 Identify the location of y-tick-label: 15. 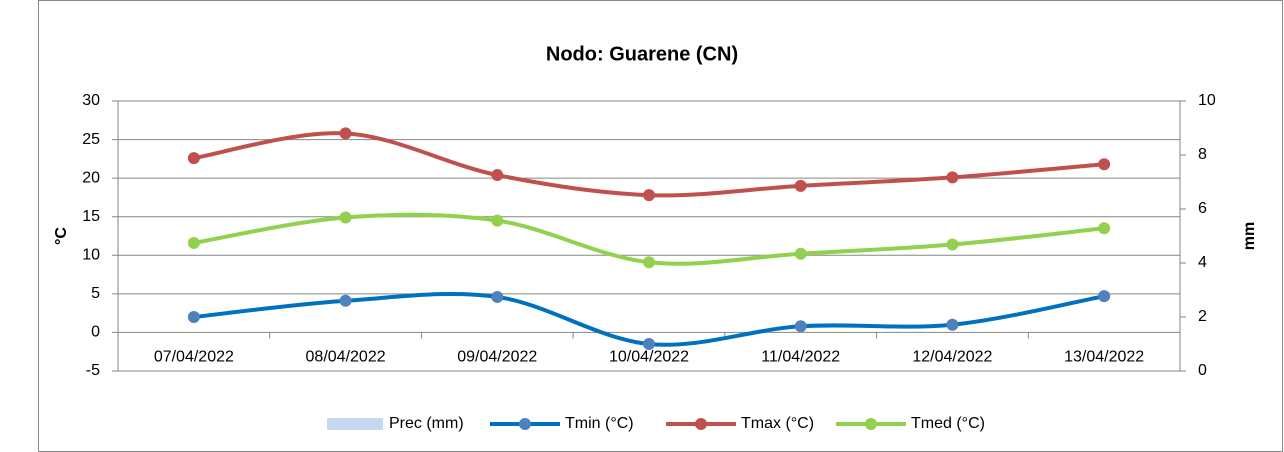
(91, 216).